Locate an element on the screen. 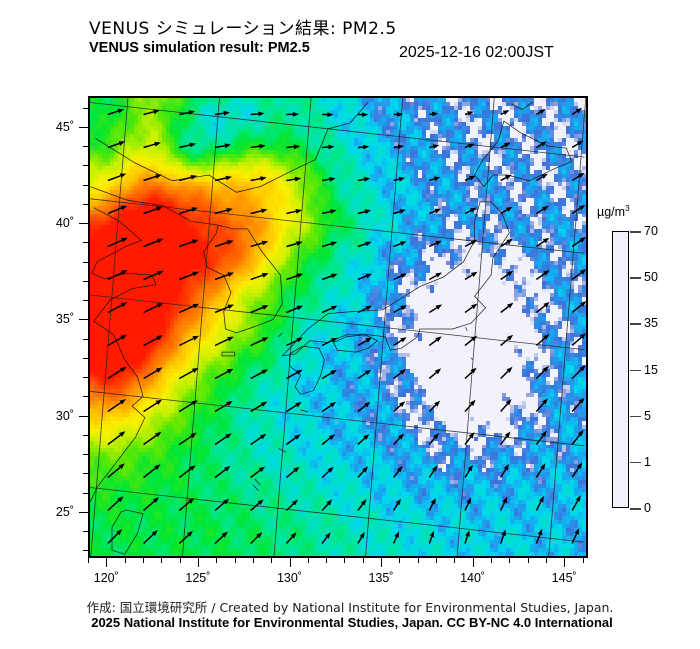 This screenshot has width=700, height=649. colorbar-gradient is located at coordinates (620, 369).